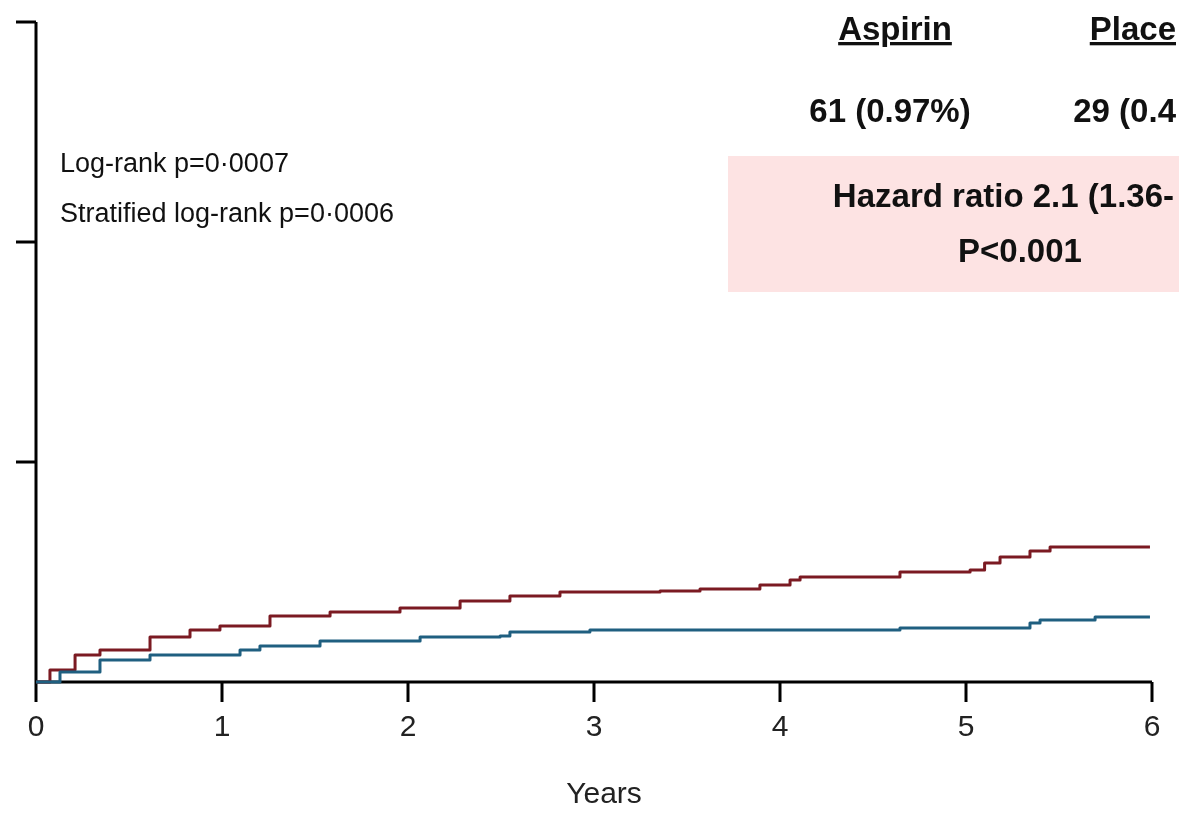 The image size is (1179, 815). What do you see at coordinates (780, 725) in the screenshot?
I see `x-tick-label: 4` at bounding box center [780, 725].